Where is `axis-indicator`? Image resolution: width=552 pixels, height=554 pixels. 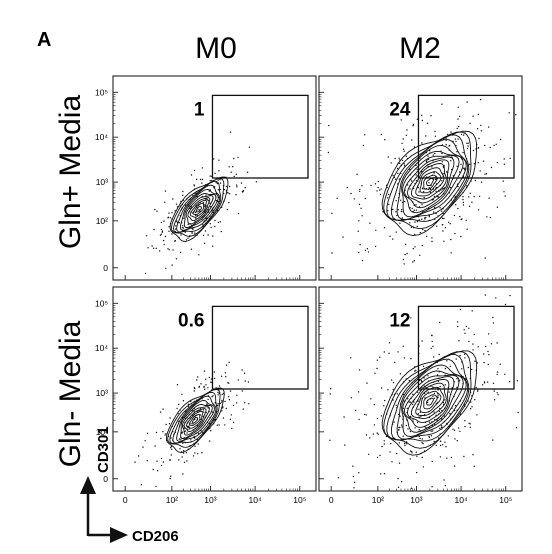 axis-indicator is located at coordinates (104, 509).